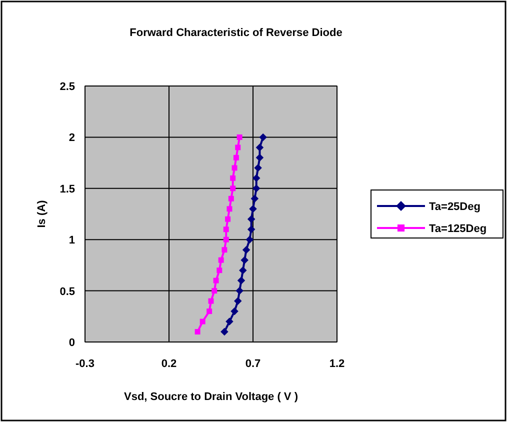  What do you see at coordinates (67, 292) in the screenshot?
I see `y-tick-label: 0.5` at bounding box center [67, 292].